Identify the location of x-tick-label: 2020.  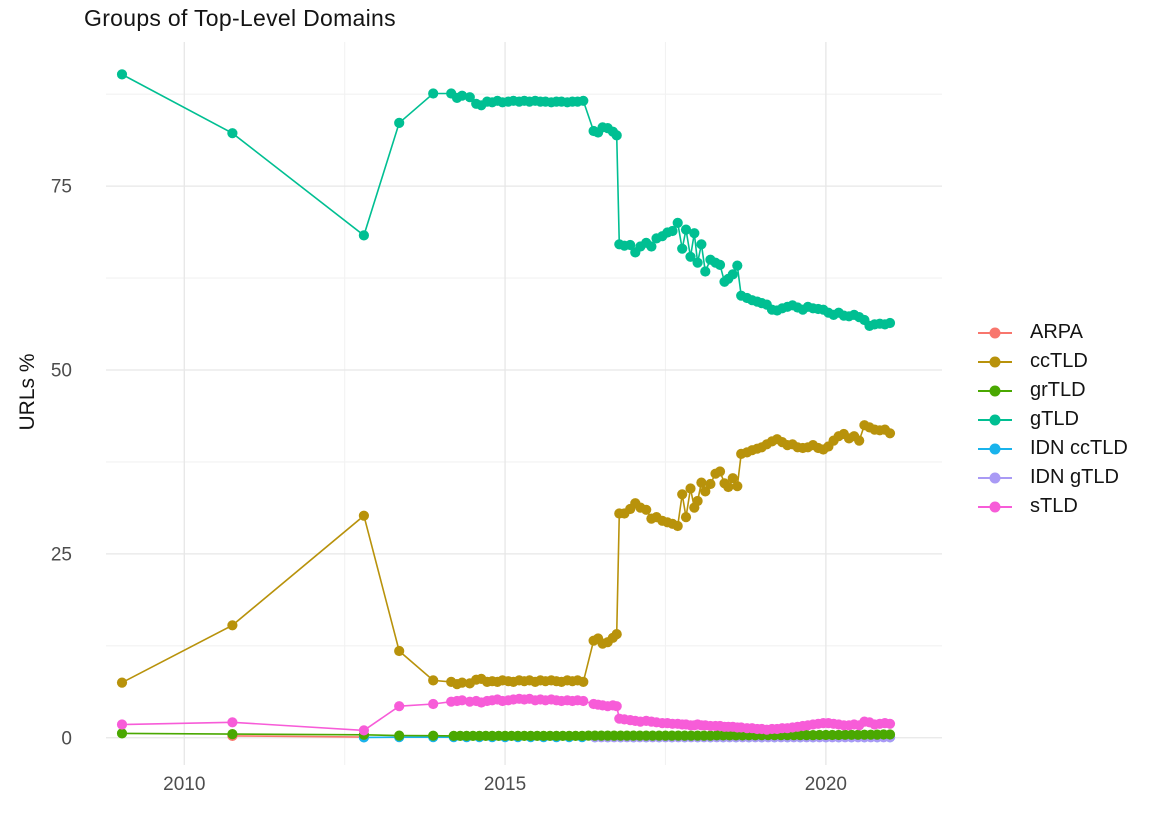
(826, 784).